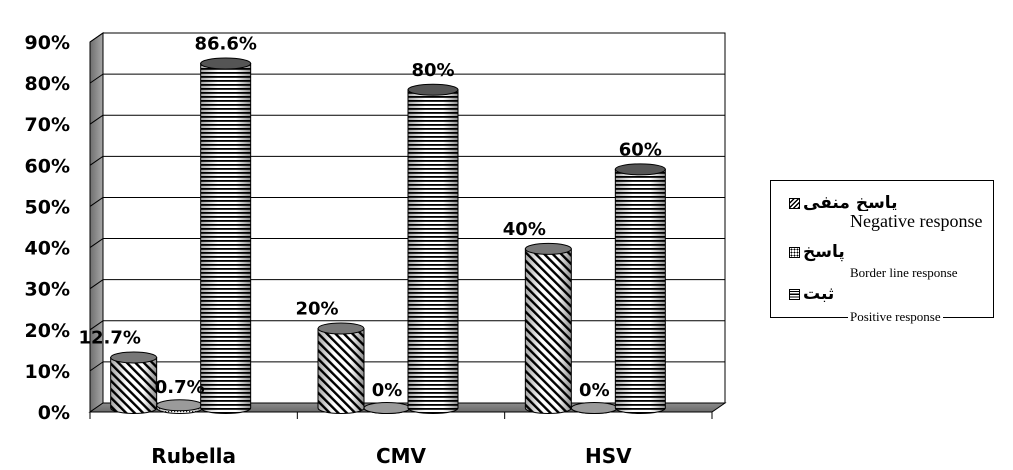 Image resolution: width=1013 pixels, height=470 pixels. Describe the element at coordinates (850, 203) in the screenshot. I see `legend-arabic-label: پاسخ منفی` at that location.